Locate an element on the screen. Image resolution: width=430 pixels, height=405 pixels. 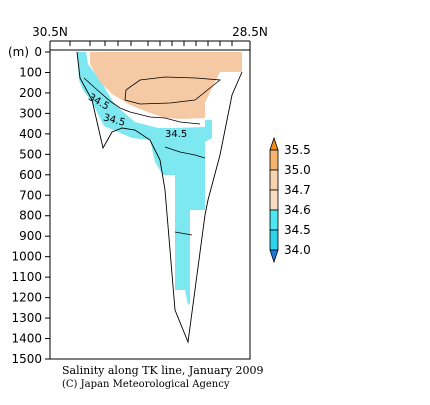
y-tick-label: 600 is located at coordinates (30, 175).